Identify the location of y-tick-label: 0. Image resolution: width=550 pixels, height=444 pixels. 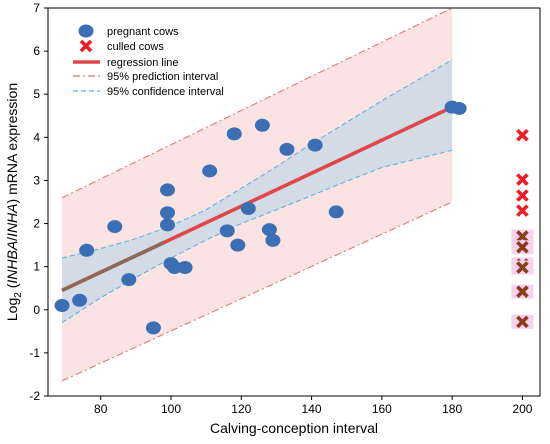
(36, 310).